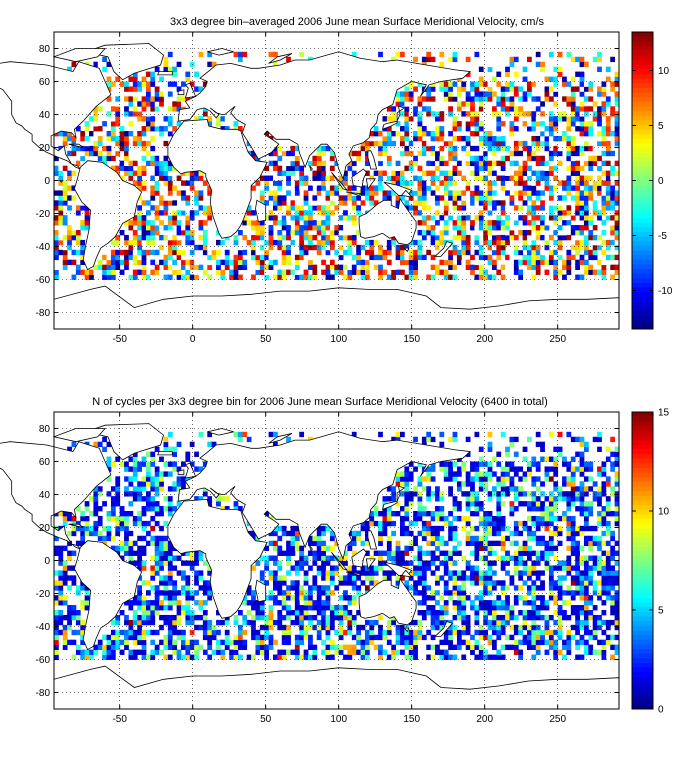  I want to click on colorbar-segment, so click(642, 99).